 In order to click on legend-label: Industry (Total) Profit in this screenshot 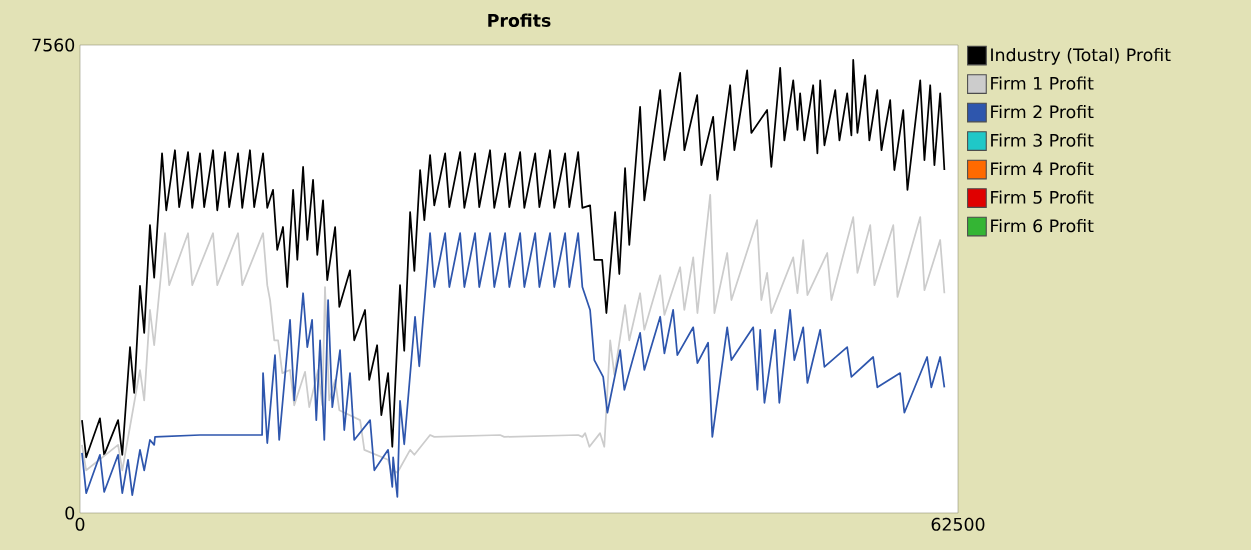, I will do `click(1081, 56)`.